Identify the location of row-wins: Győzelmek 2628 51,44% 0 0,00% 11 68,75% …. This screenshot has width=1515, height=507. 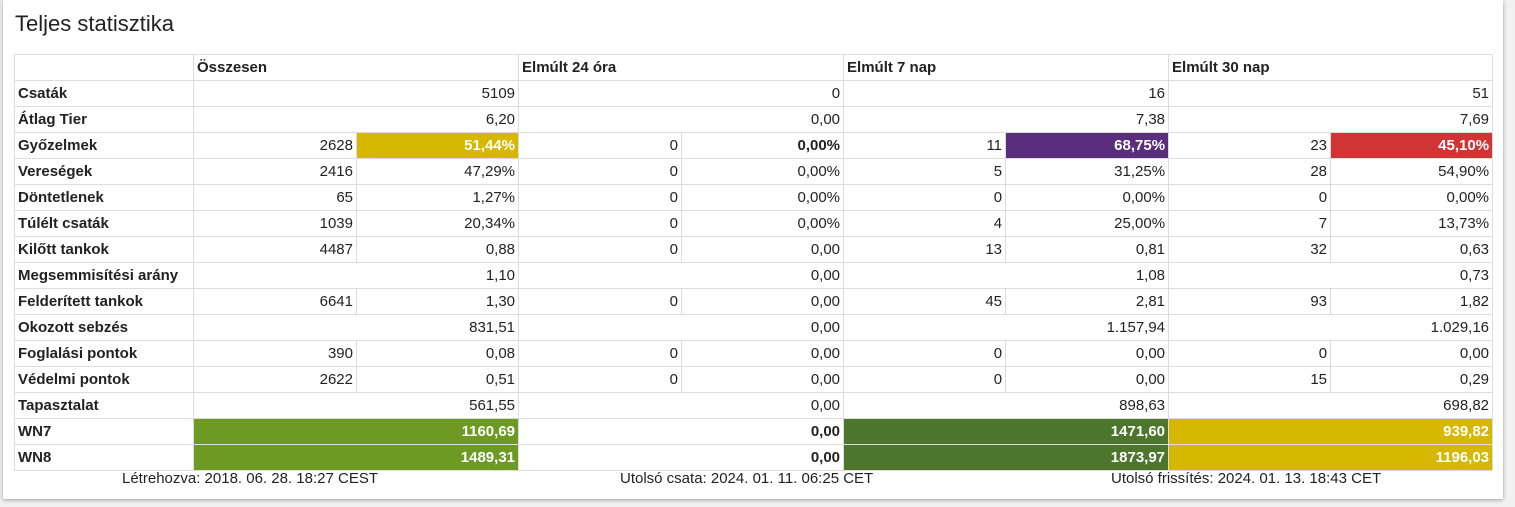
(754, 145).